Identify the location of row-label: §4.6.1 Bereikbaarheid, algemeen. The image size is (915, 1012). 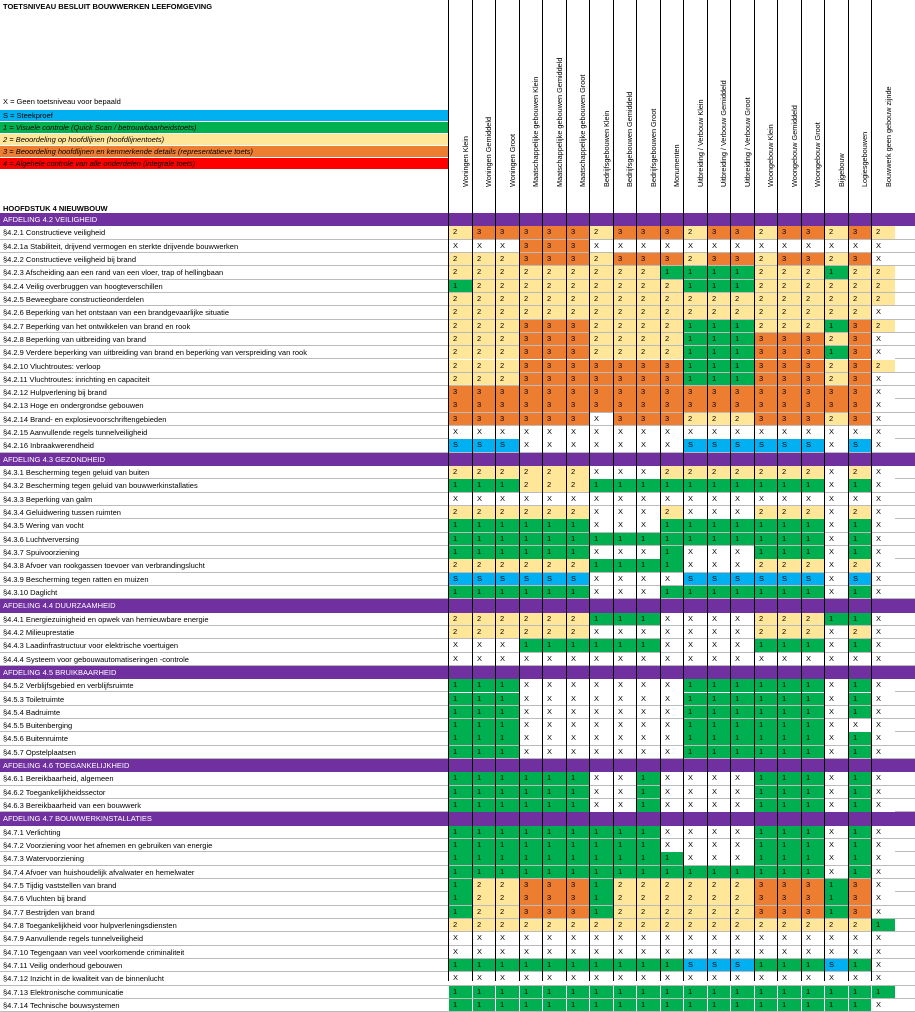
(58, 779).